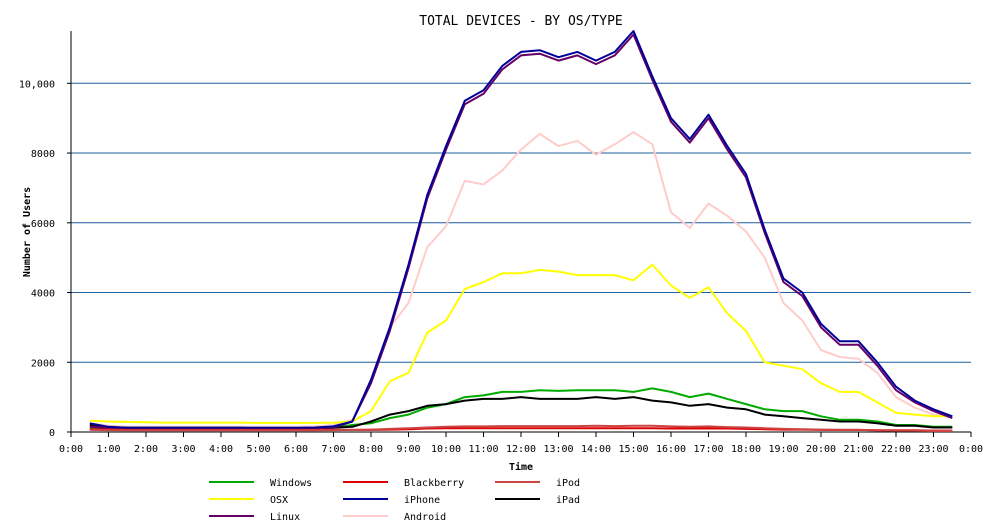 This screenshot has width=1008, height=531. Describe the element at coordinates (521, 428) in the screenshot. I see `series-line-ipod` at that location.